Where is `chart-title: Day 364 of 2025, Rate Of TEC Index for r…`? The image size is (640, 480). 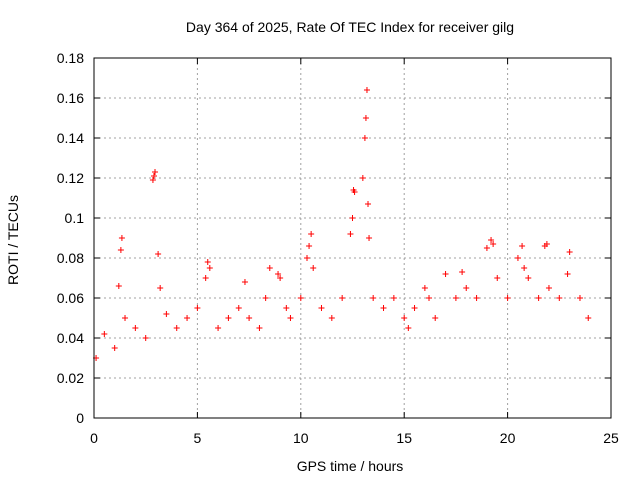 chart-title: Day 364 of 2025, Rate Of TEC Index for r… is located at coordinates (350, 27).